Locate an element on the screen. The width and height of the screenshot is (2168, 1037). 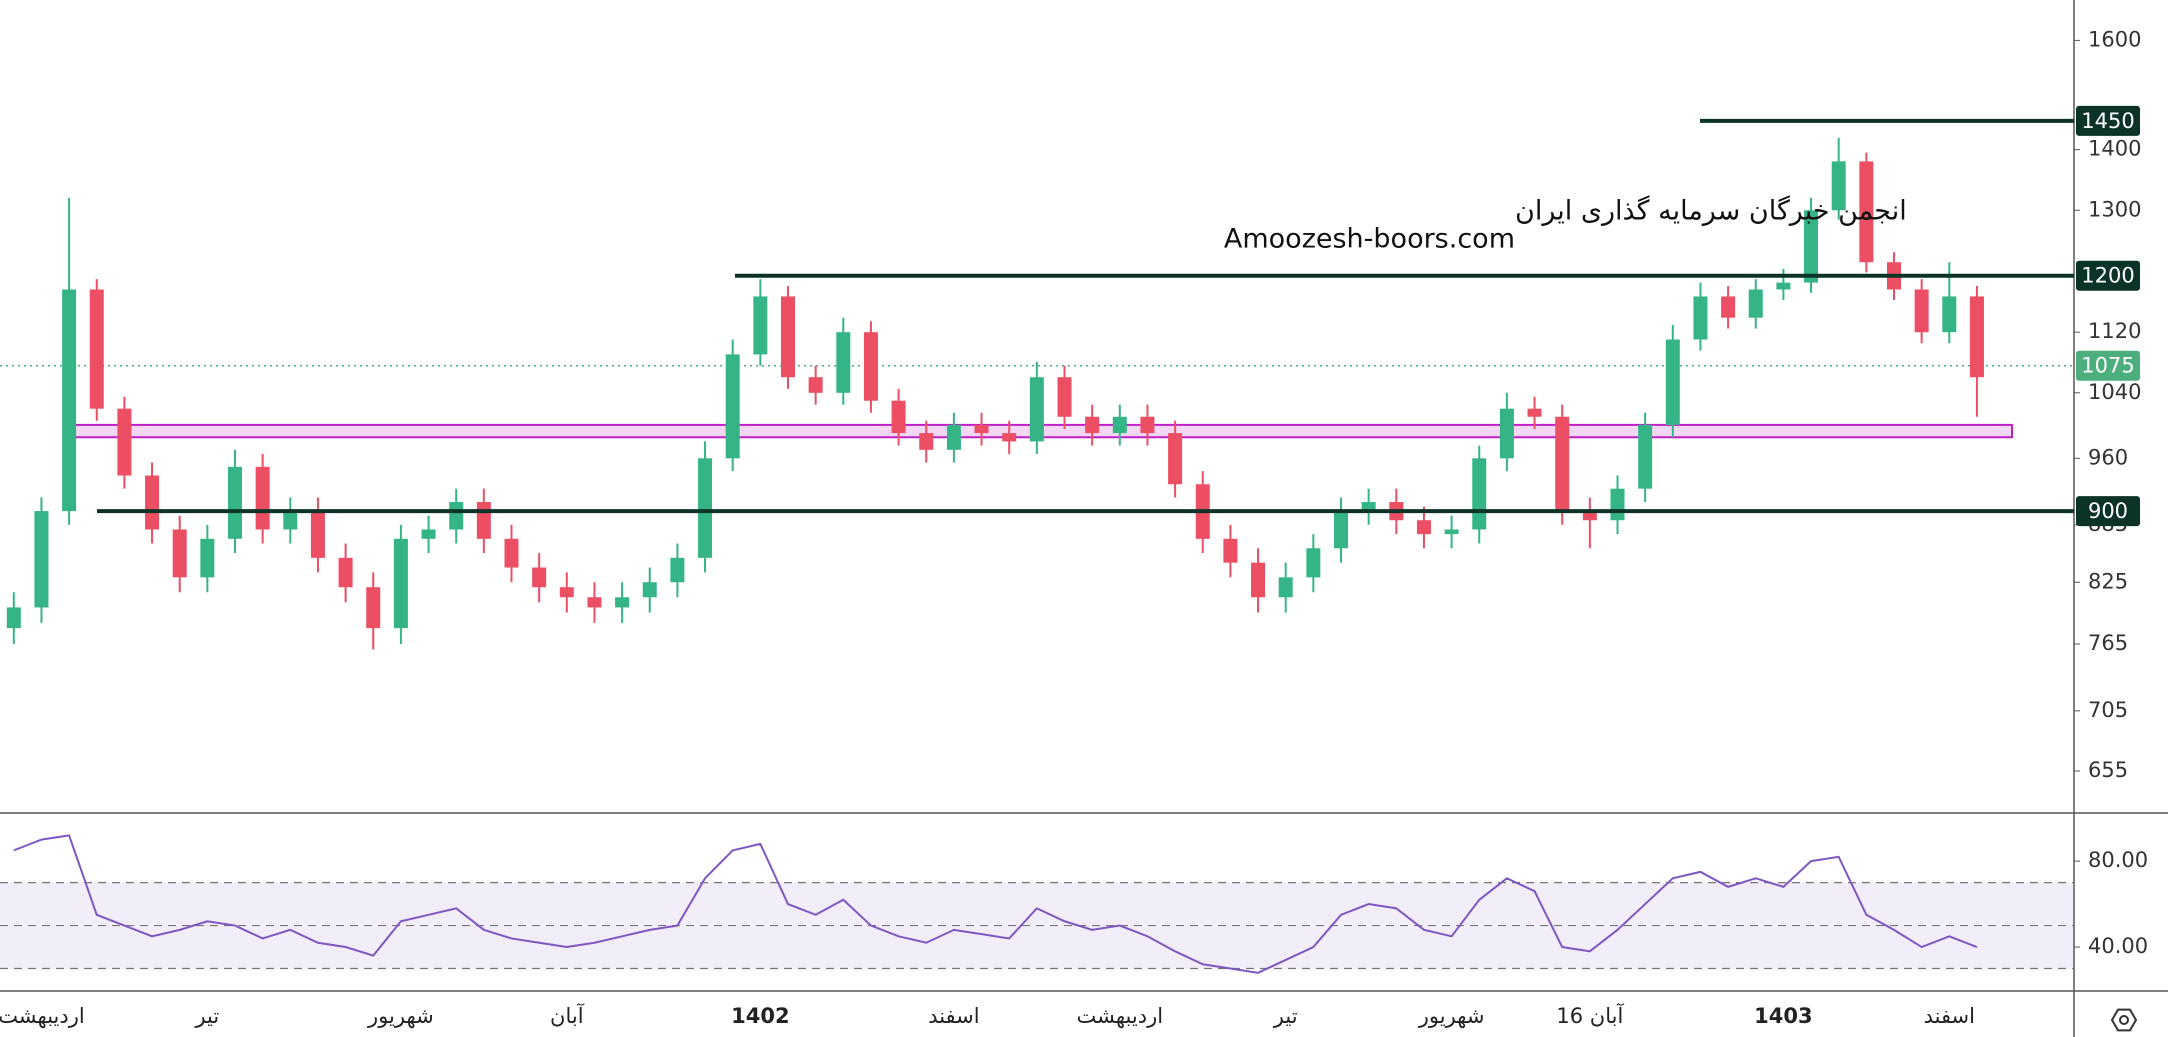
y-tick-label: 1600 is located at coordinates (2114, 39).